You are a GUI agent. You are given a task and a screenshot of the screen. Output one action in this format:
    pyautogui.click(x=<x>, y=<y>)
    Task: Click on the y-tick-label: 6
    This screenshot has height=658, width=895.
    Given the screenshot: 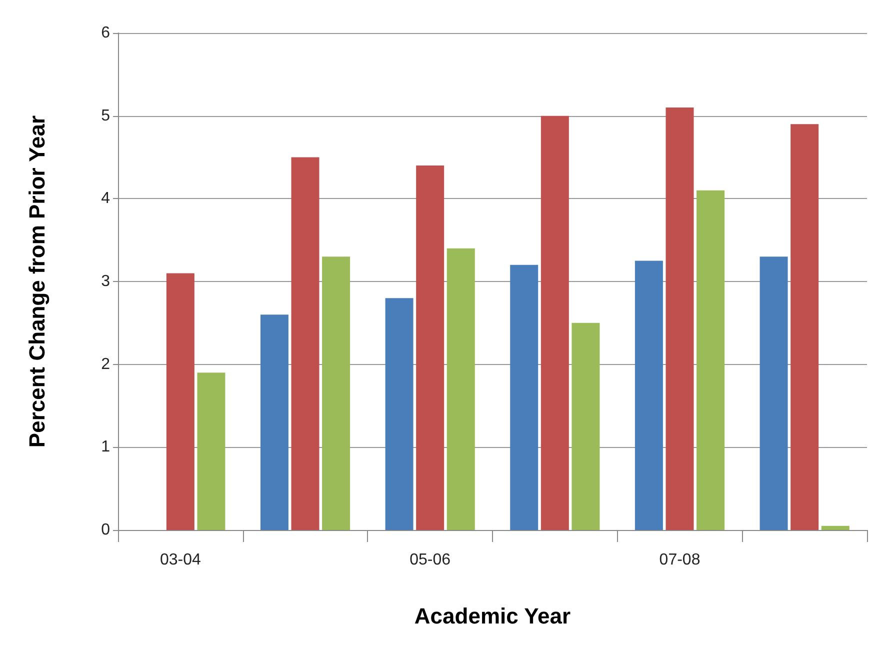 What is the action you would take?
    pyautogui.click(x=105, y=33)
    